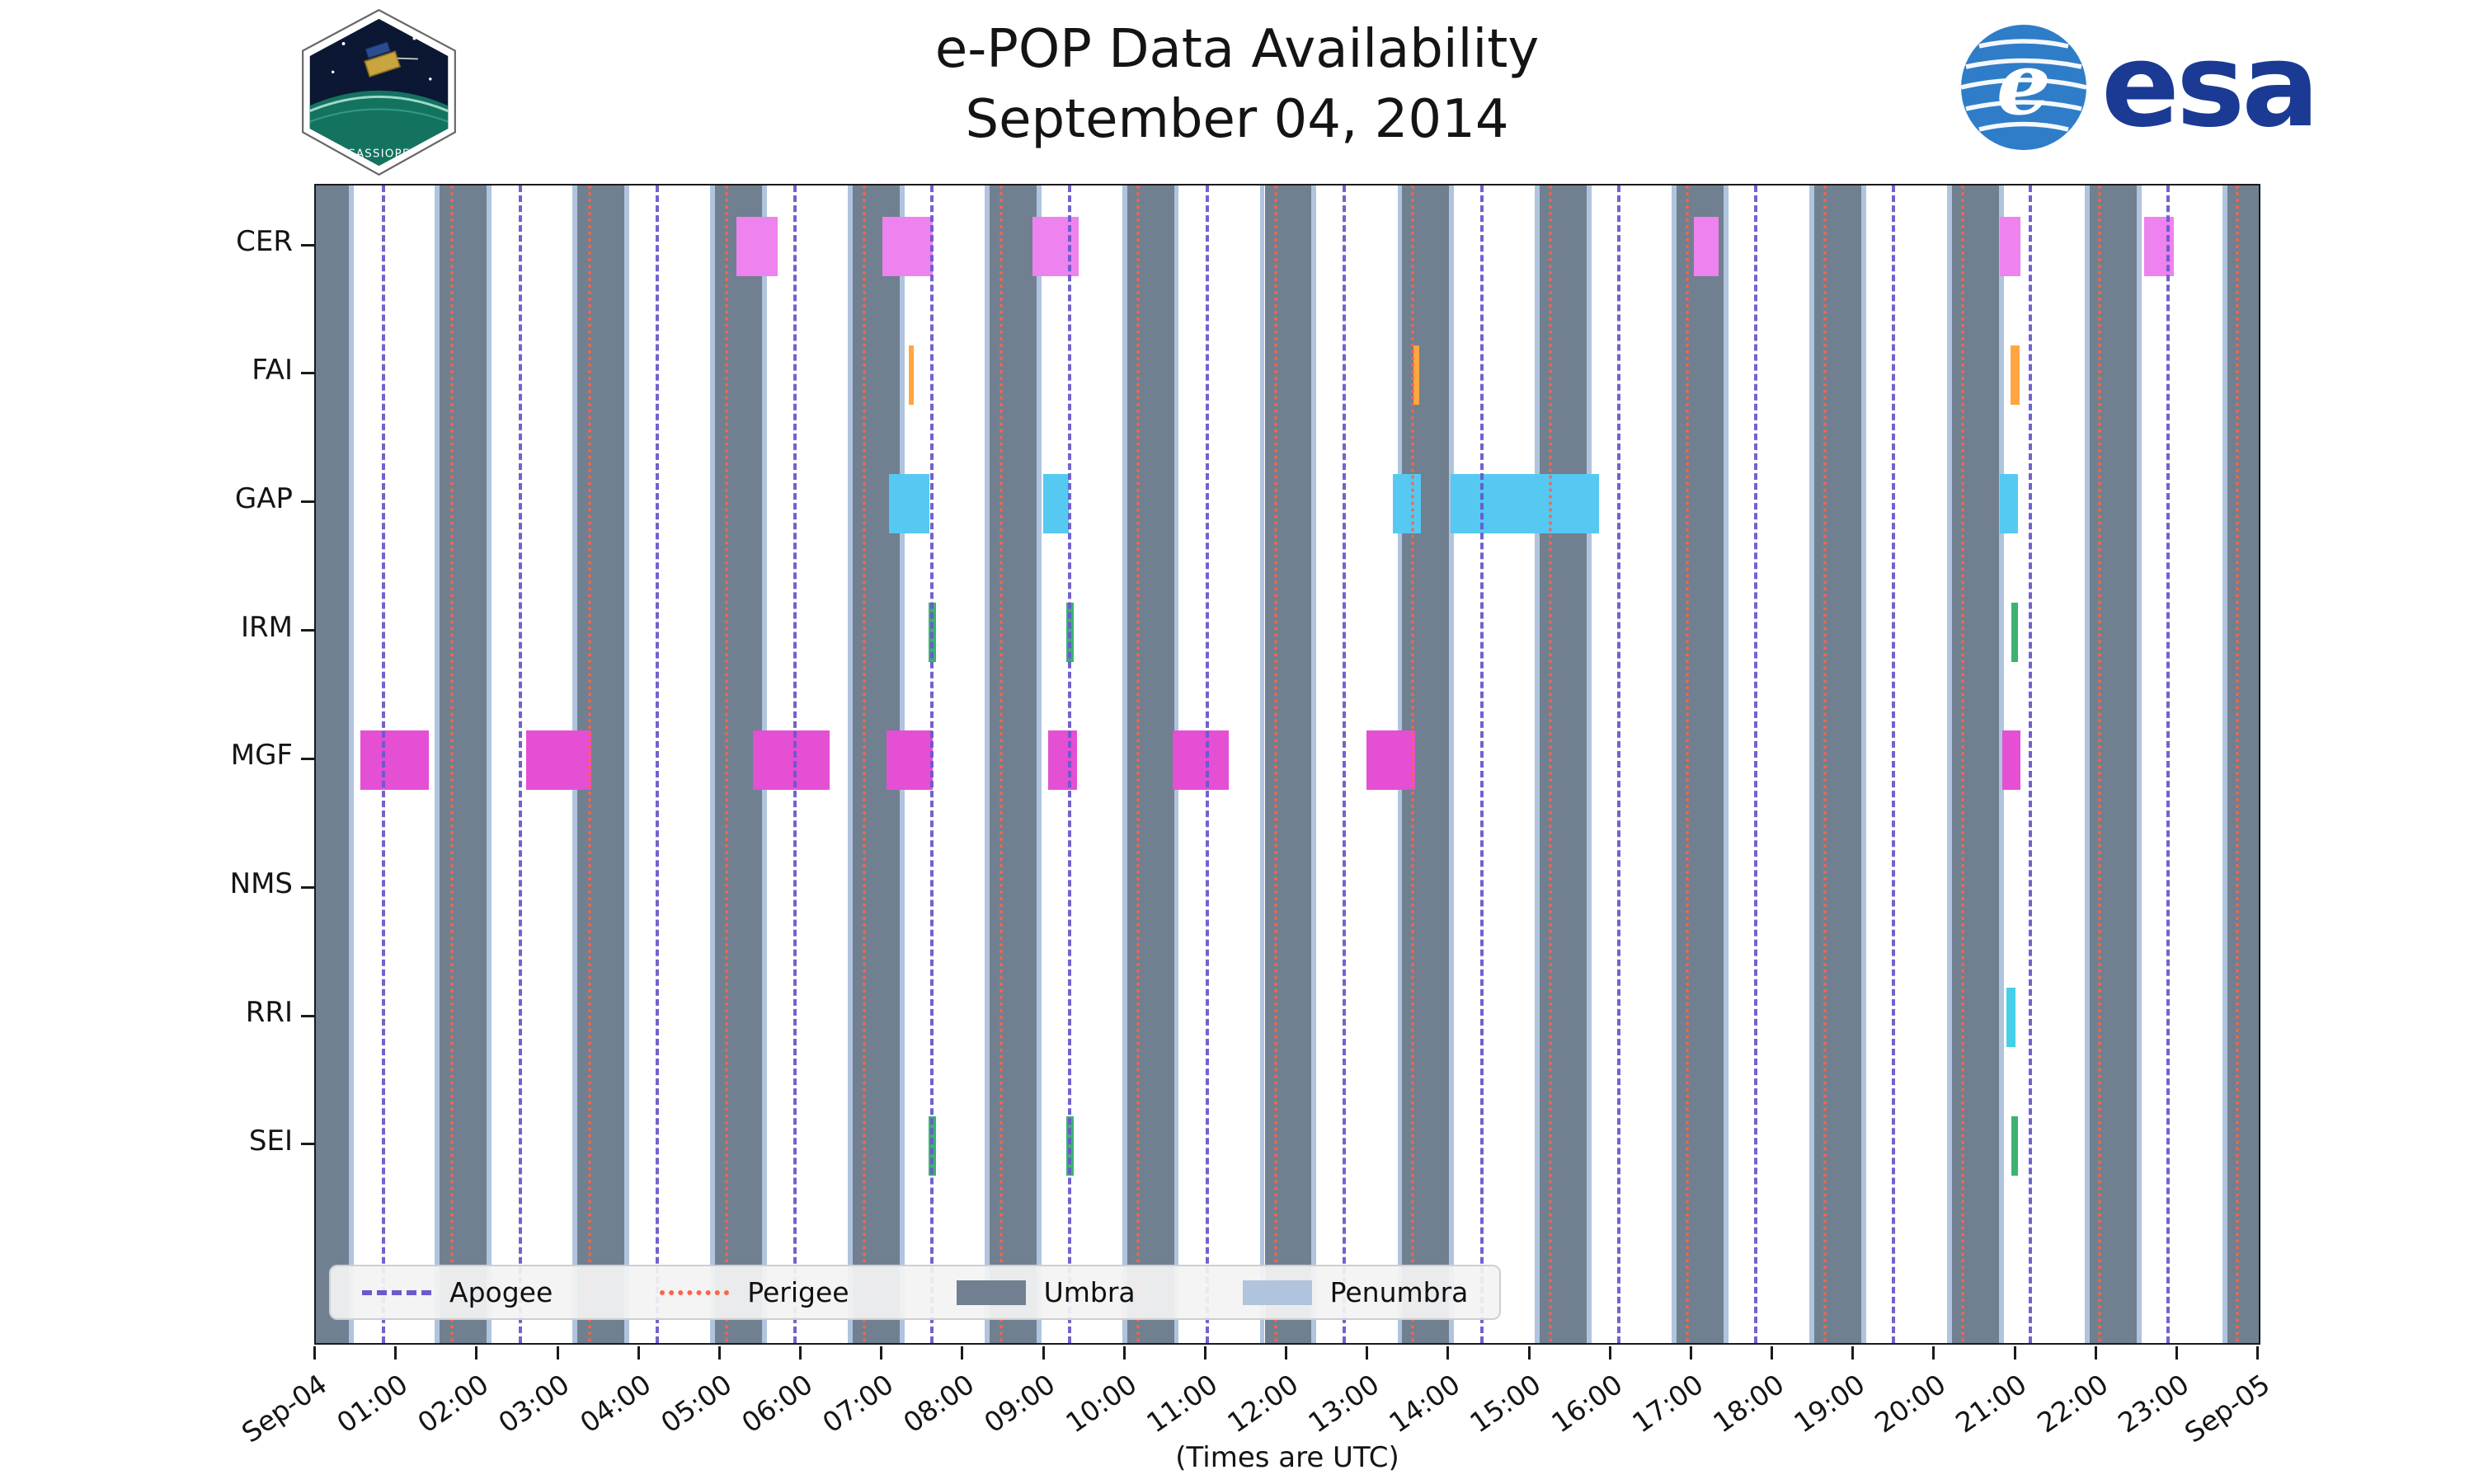  Describe the element at coordinates (1505, 1403) in the screenshot. I see `x-tick-label: 15:00` at that location.